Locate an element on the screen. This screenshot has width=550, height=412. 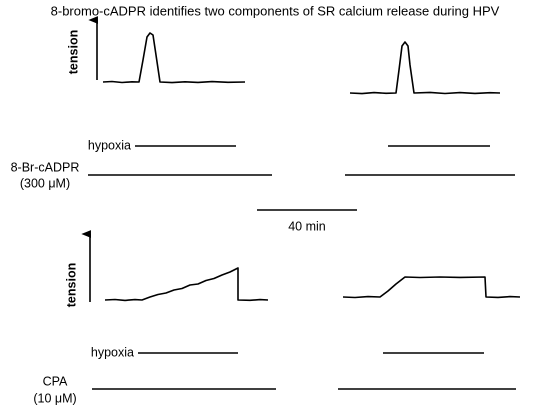
condition-label: 8-Br-cADPR is located at coordinates (45, 167).